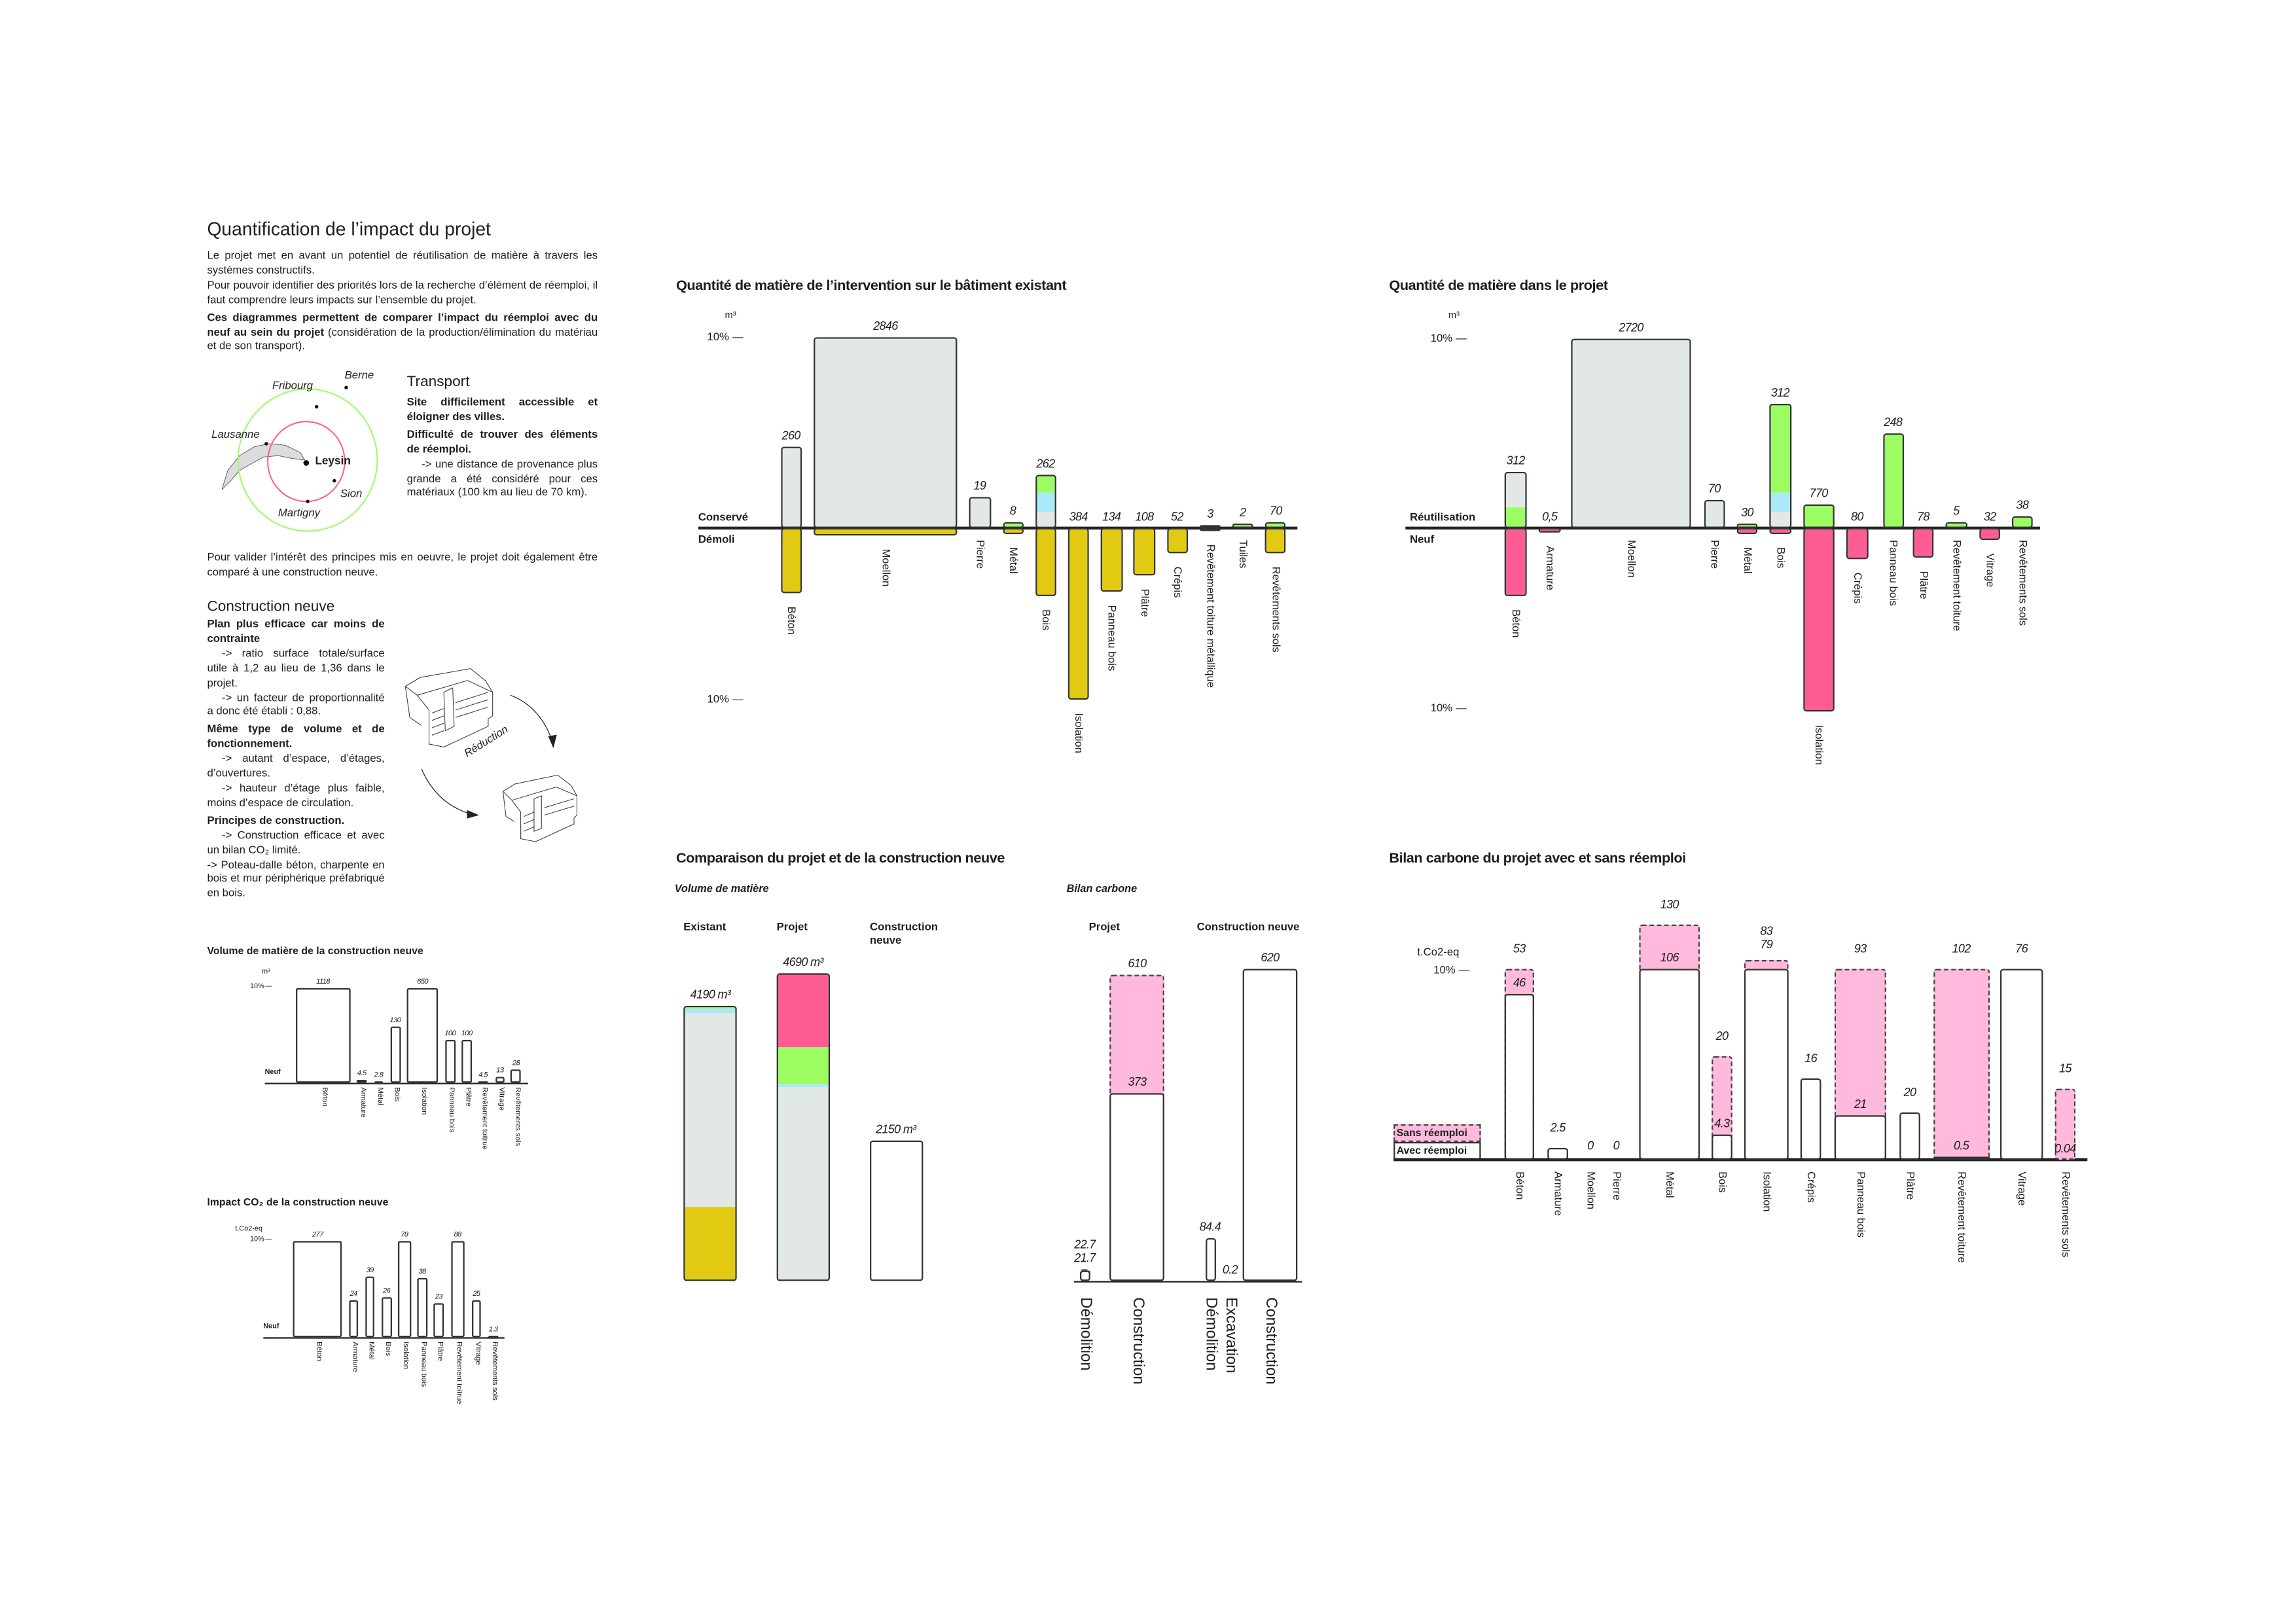  I want to click on category-label: Construction, so click(1271, 1341).